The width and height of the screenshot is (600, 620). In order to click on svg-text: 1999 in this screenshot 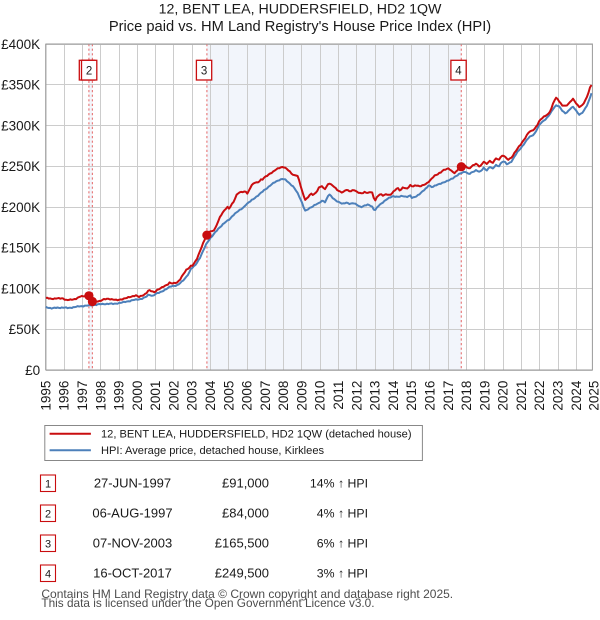, I will do `click(119, 396)`.